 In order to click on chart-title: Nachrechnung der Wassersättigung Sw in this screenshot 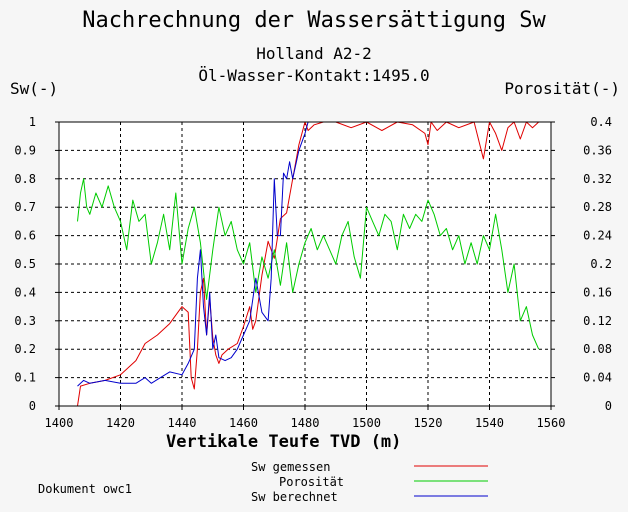, I will do `click(314, 20)`.